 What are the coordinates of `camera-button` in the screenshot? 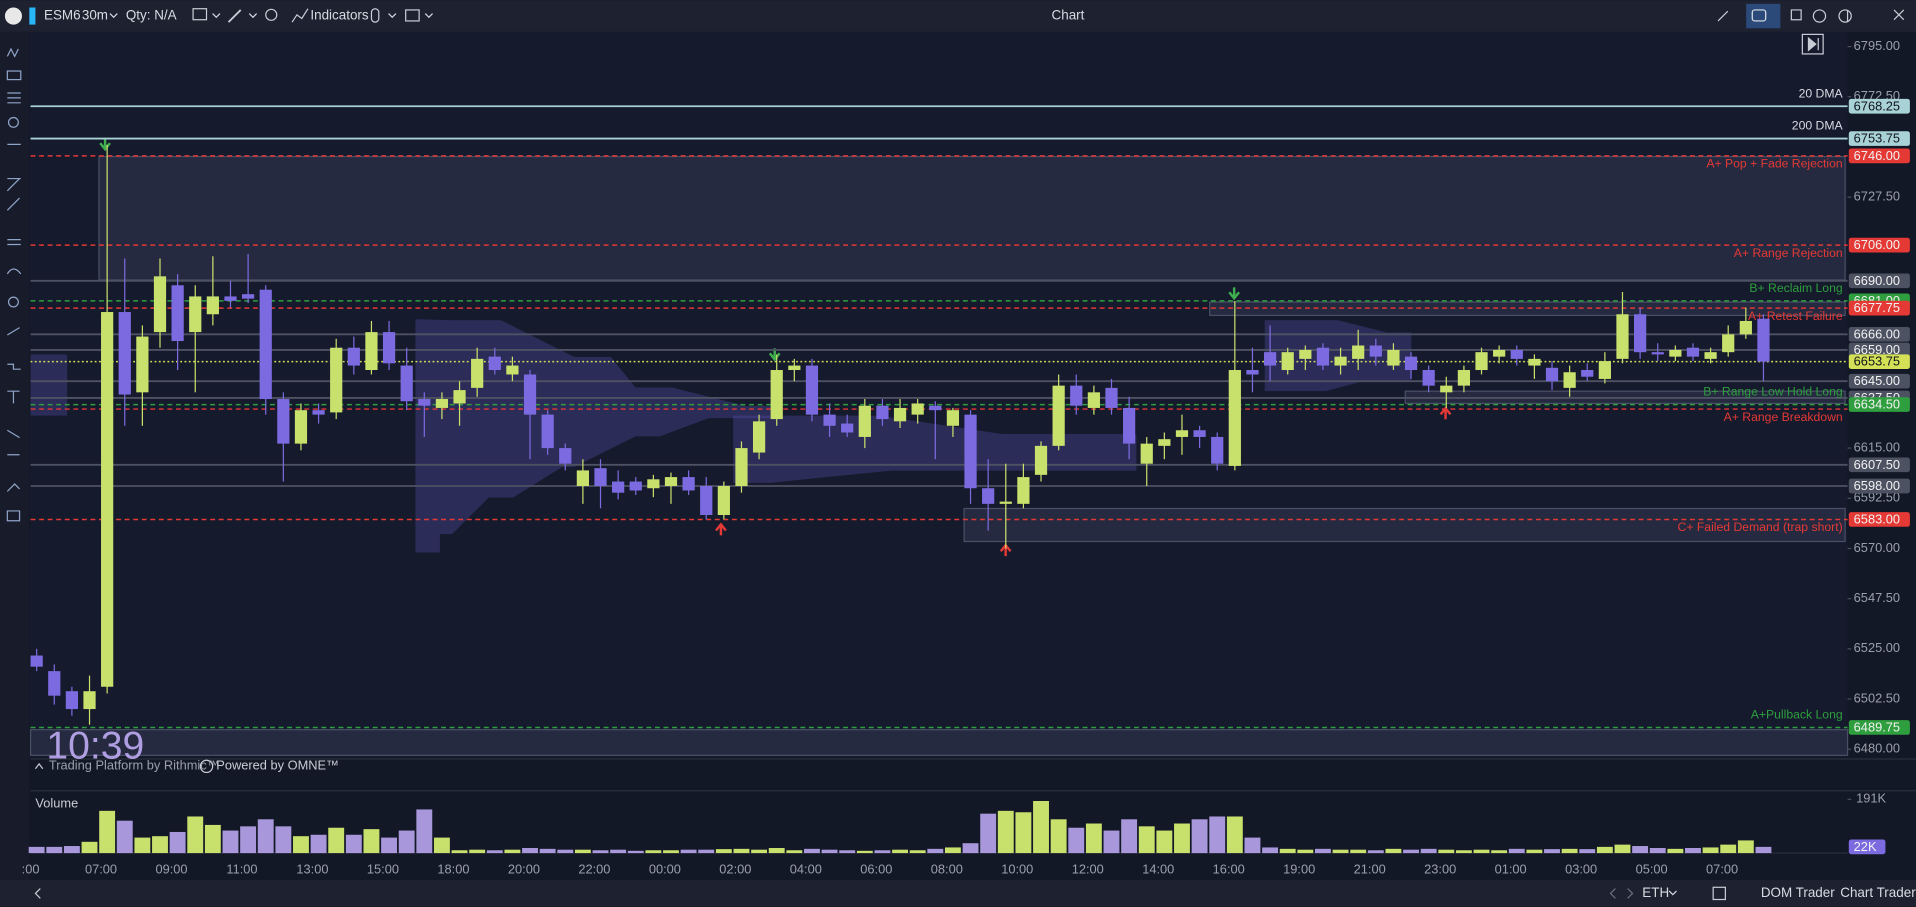 It's located at (1763, 16).